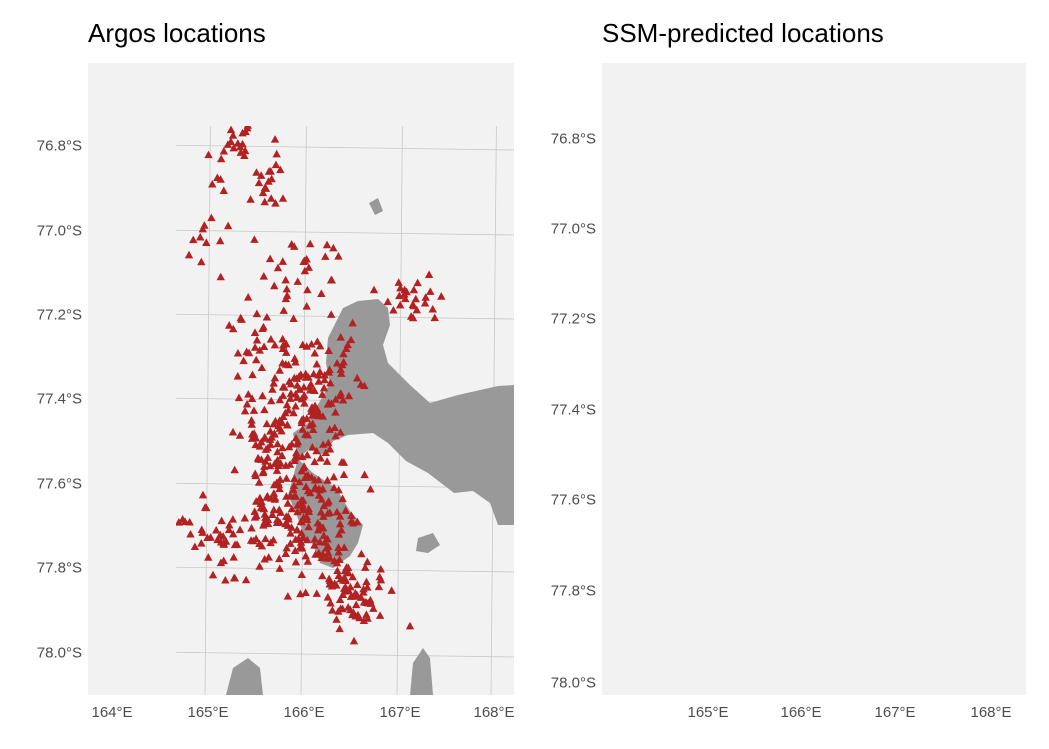  What do you see at coordinates (59, 568) in the screenshot?
I see `y-tick-label: 77.8°S` at bounding box center [59, 568].